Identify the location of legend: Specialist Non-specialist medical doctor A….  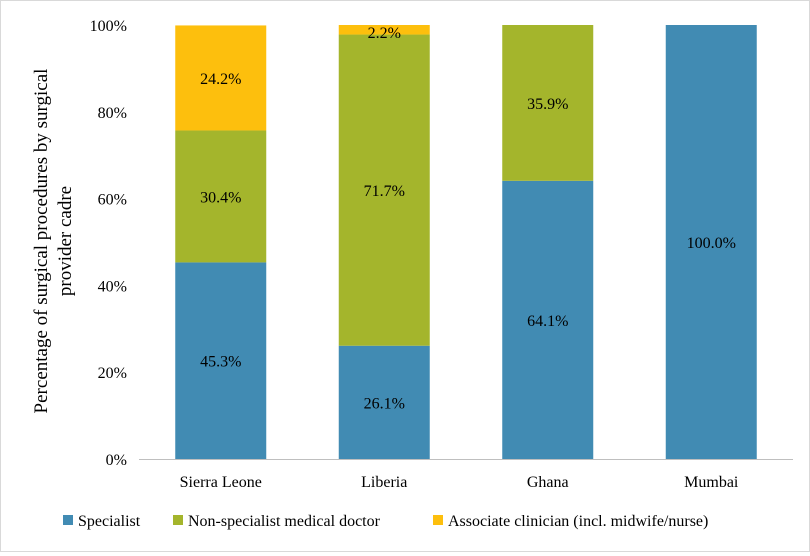
(385, 521).